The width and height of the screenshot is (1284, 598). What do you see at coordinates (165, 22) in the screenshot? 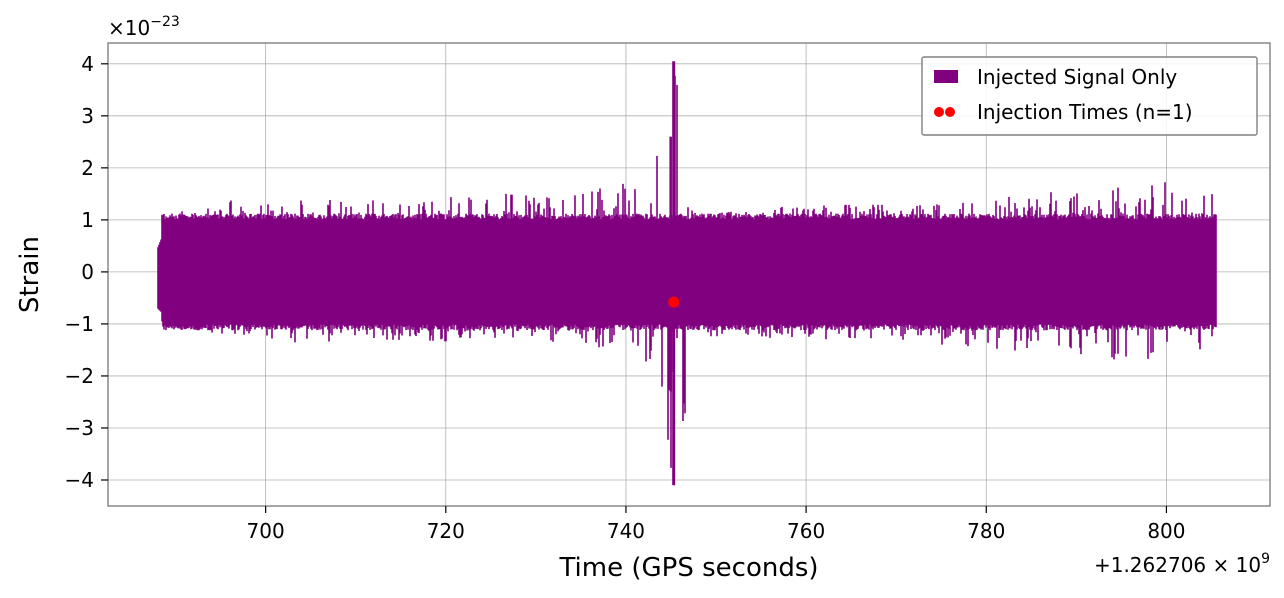
I see `y-scale-exponent: −23` at bounding box center [165, 22].